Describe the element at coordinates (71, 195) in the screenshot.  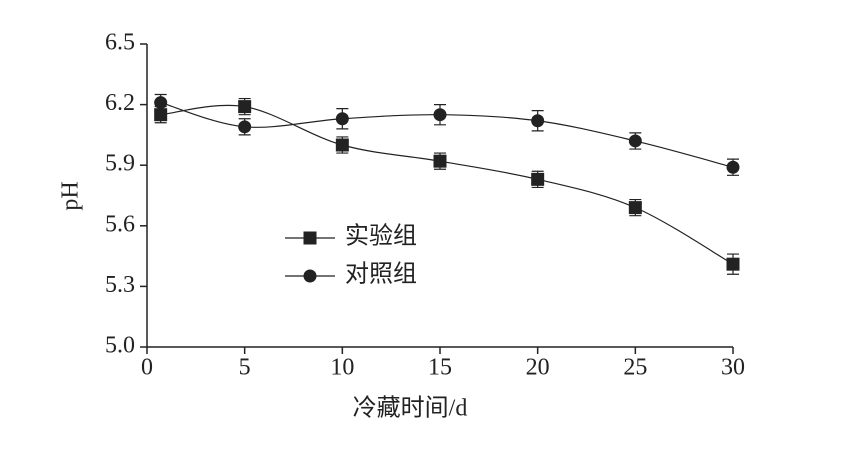
I see `y-axis-label: pH` at that location.